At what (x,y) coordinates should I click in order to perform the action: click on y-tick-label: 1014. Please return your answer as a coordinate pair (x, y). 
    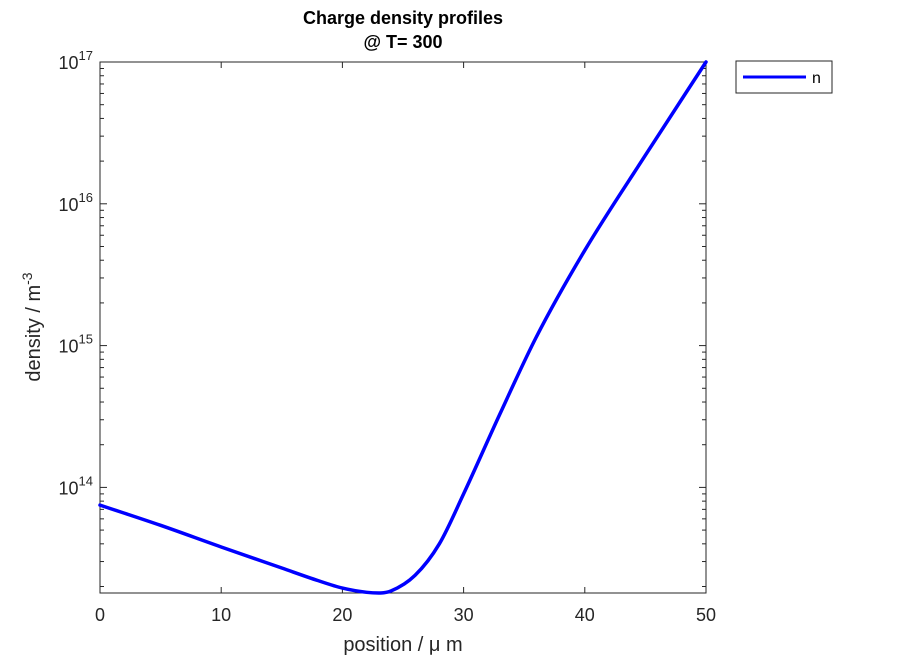
    Looking at the image, I should click on (76, 485).